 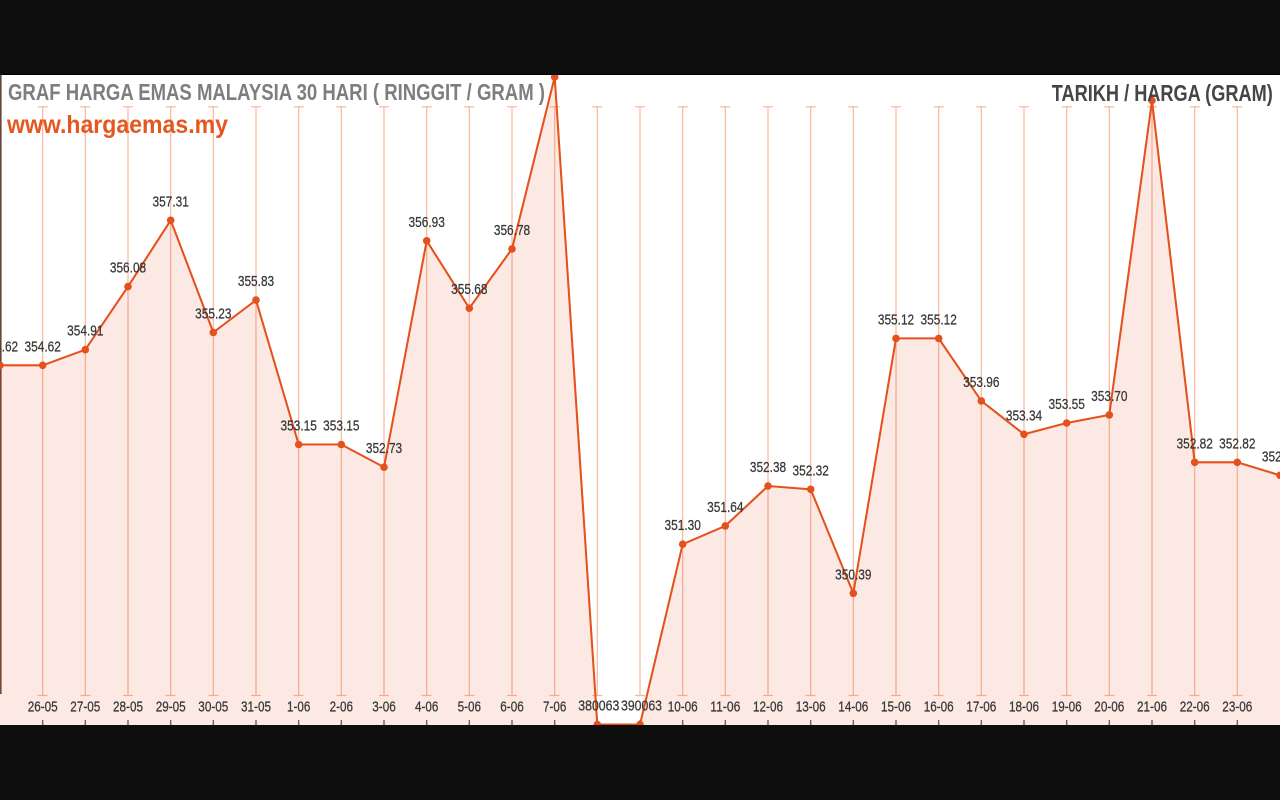 I want to click on svg-text: 354.91, so click(x=85, y=332).